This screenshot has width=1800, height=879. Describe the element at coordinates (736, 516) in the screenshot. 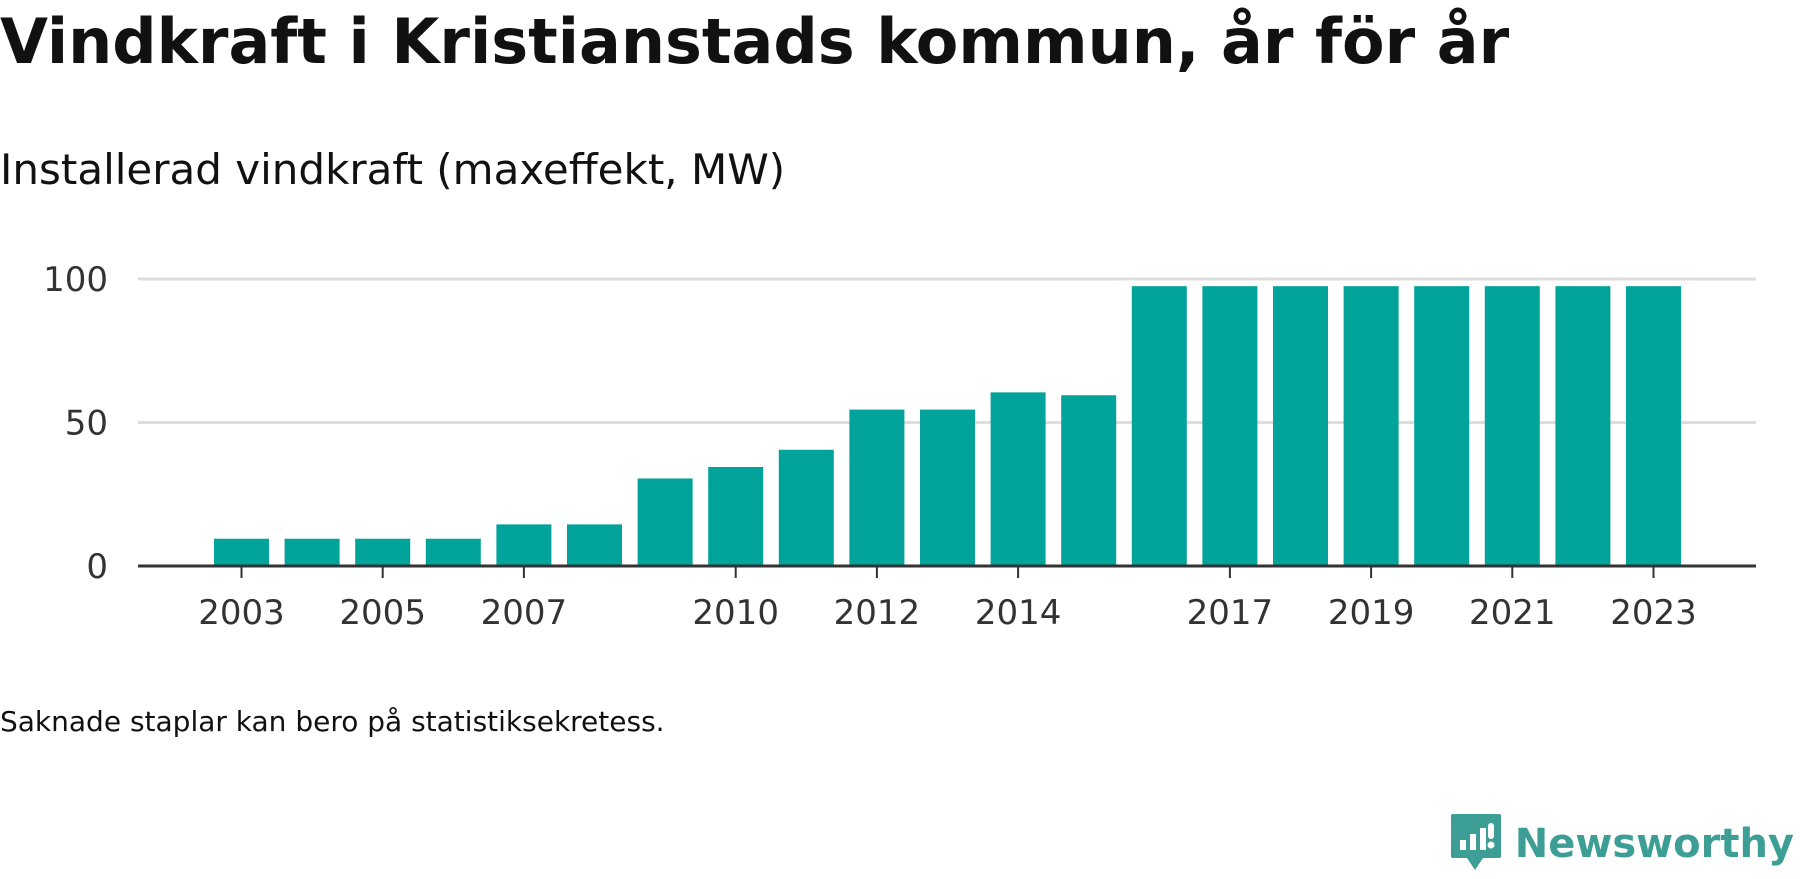

I see `bar-2010` at that location.